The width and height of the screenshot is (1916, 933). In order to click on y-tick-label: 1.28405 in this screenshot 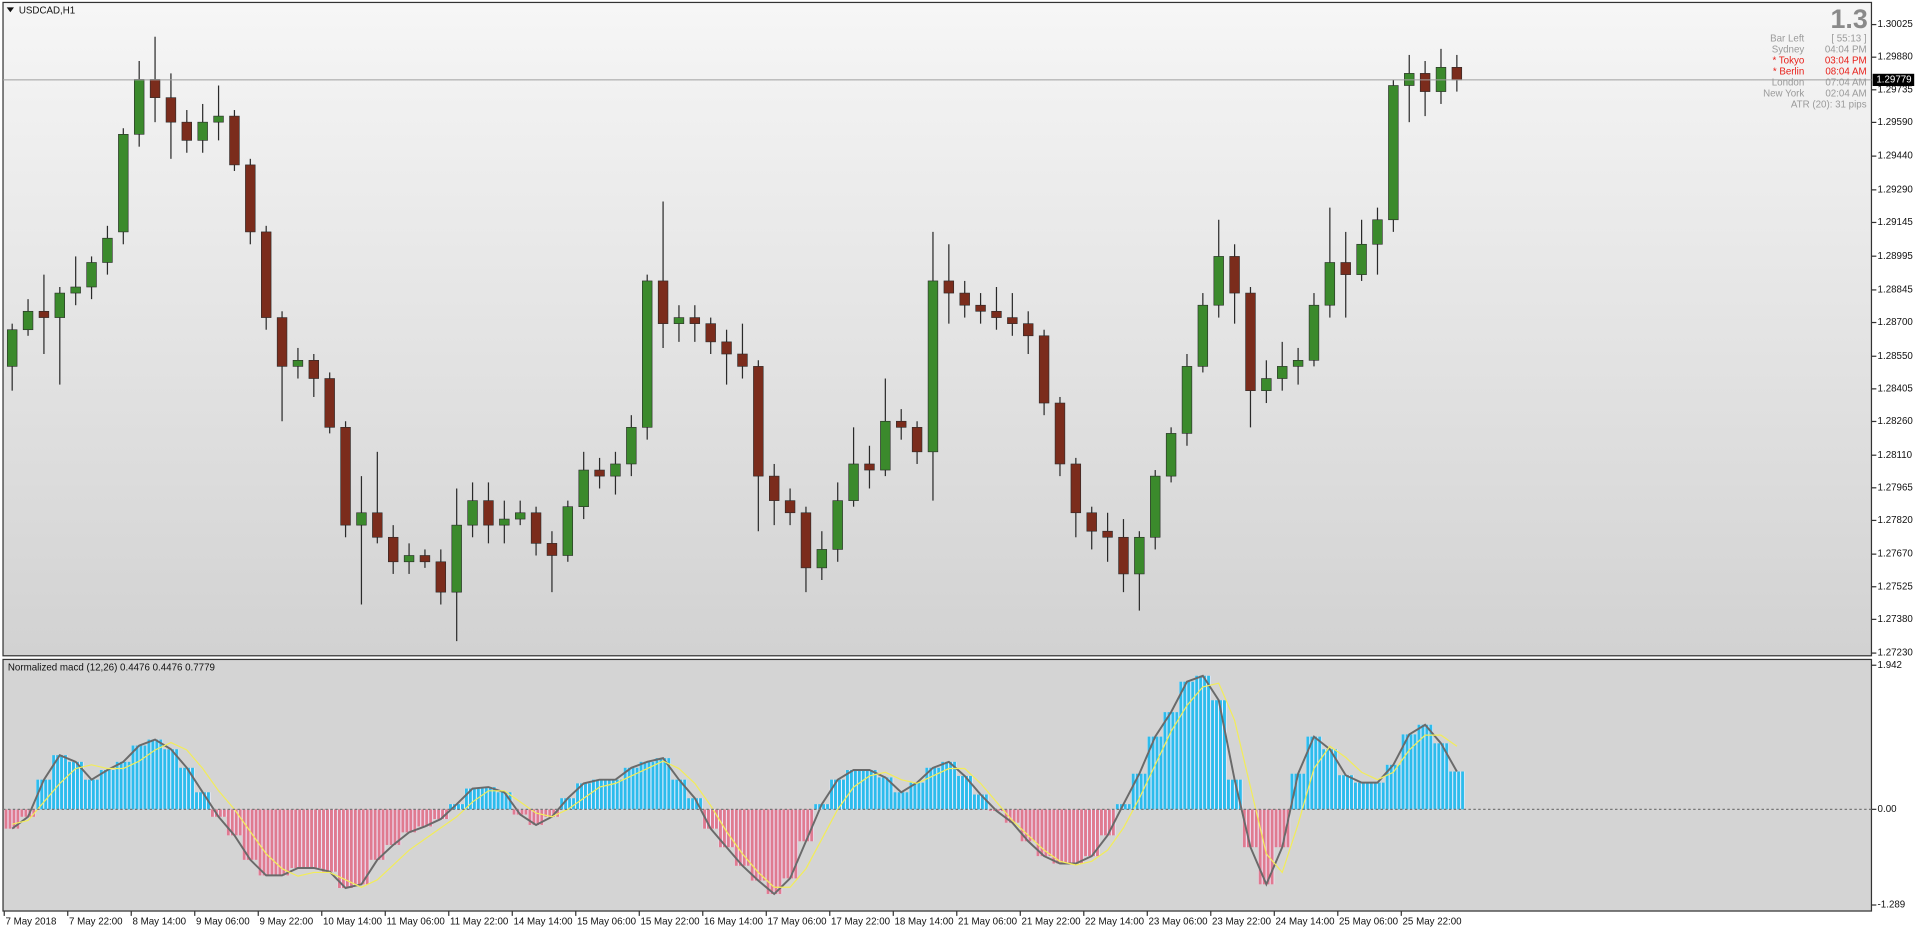, I will do `click(1896, 388)`.